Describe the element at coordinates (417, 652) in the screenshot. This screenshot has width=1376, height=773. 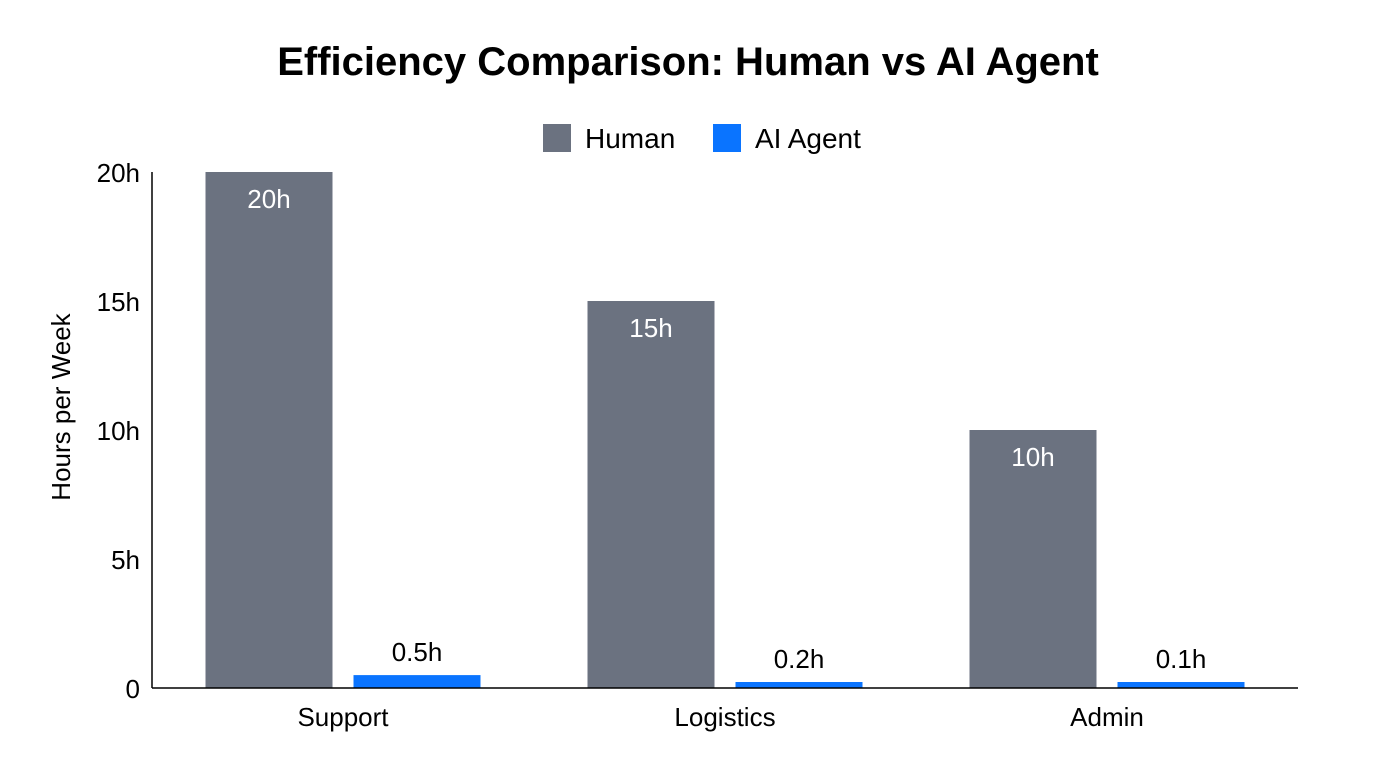
I see `data-label: 0.5h` at that location.